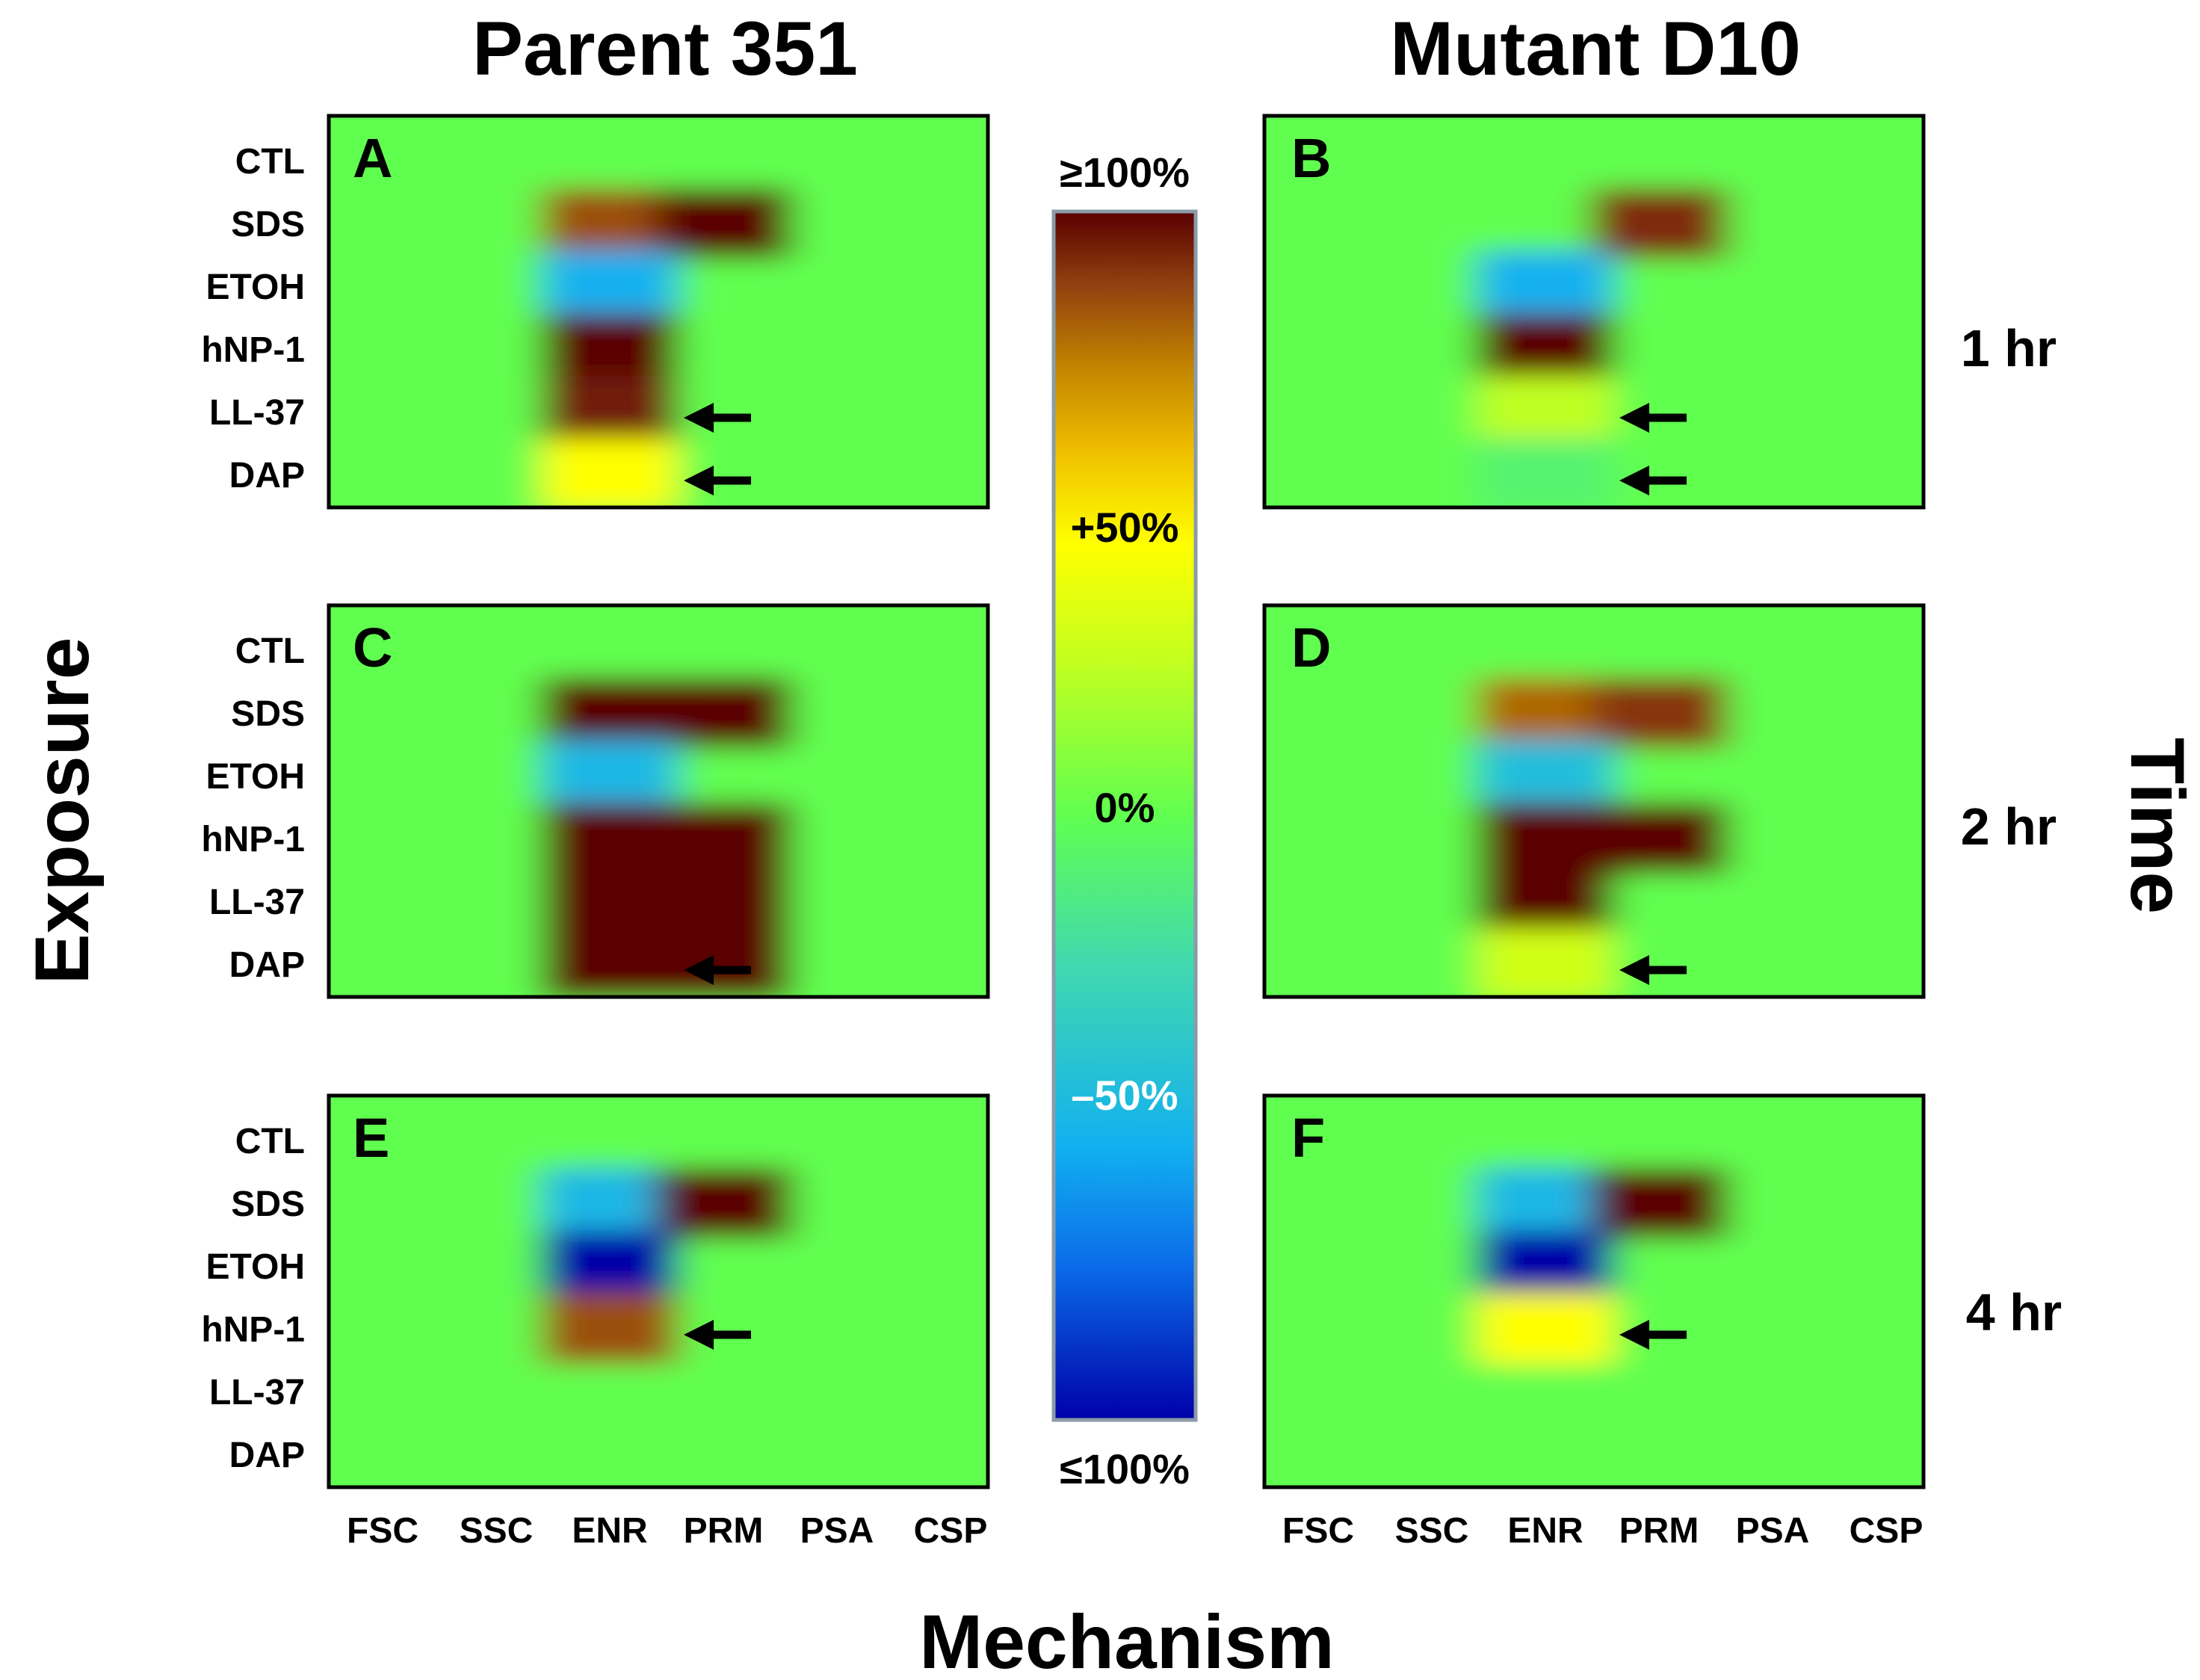 Image resolution: width=2200 pixels, height=1680 pixels. What do you see at coordinates (1125, 527) in the screenshot?
I see `colorbar-label-plus50: +50%` at bounding box center [1125, 527].